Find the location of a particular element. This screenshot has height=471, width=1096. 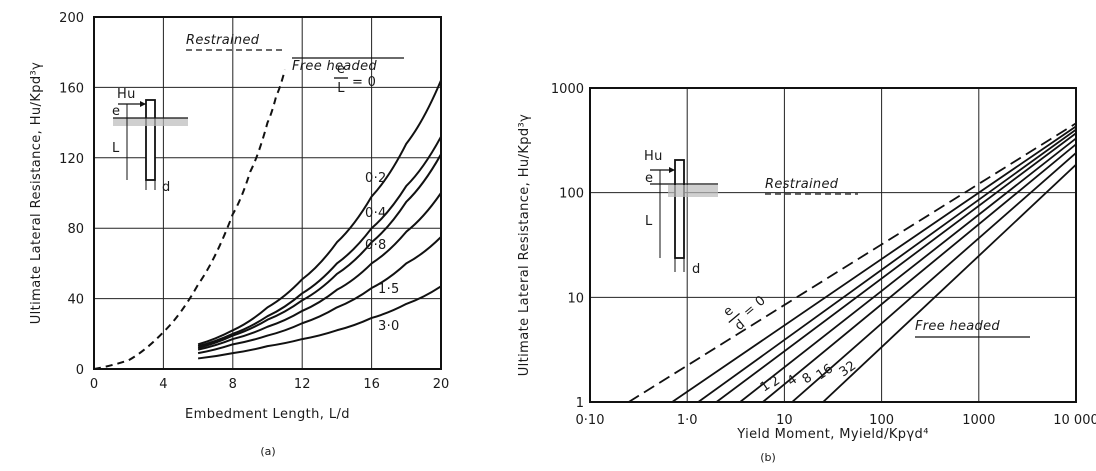

panel-b-x-tick-label: 1·0 is located at coordinates (687, 420).